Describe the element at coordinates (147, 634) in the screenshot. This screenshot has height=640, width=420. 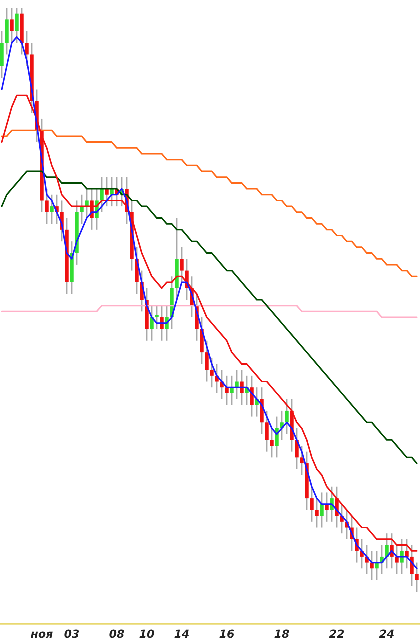
I see `x-tick-label: 10` at that location.